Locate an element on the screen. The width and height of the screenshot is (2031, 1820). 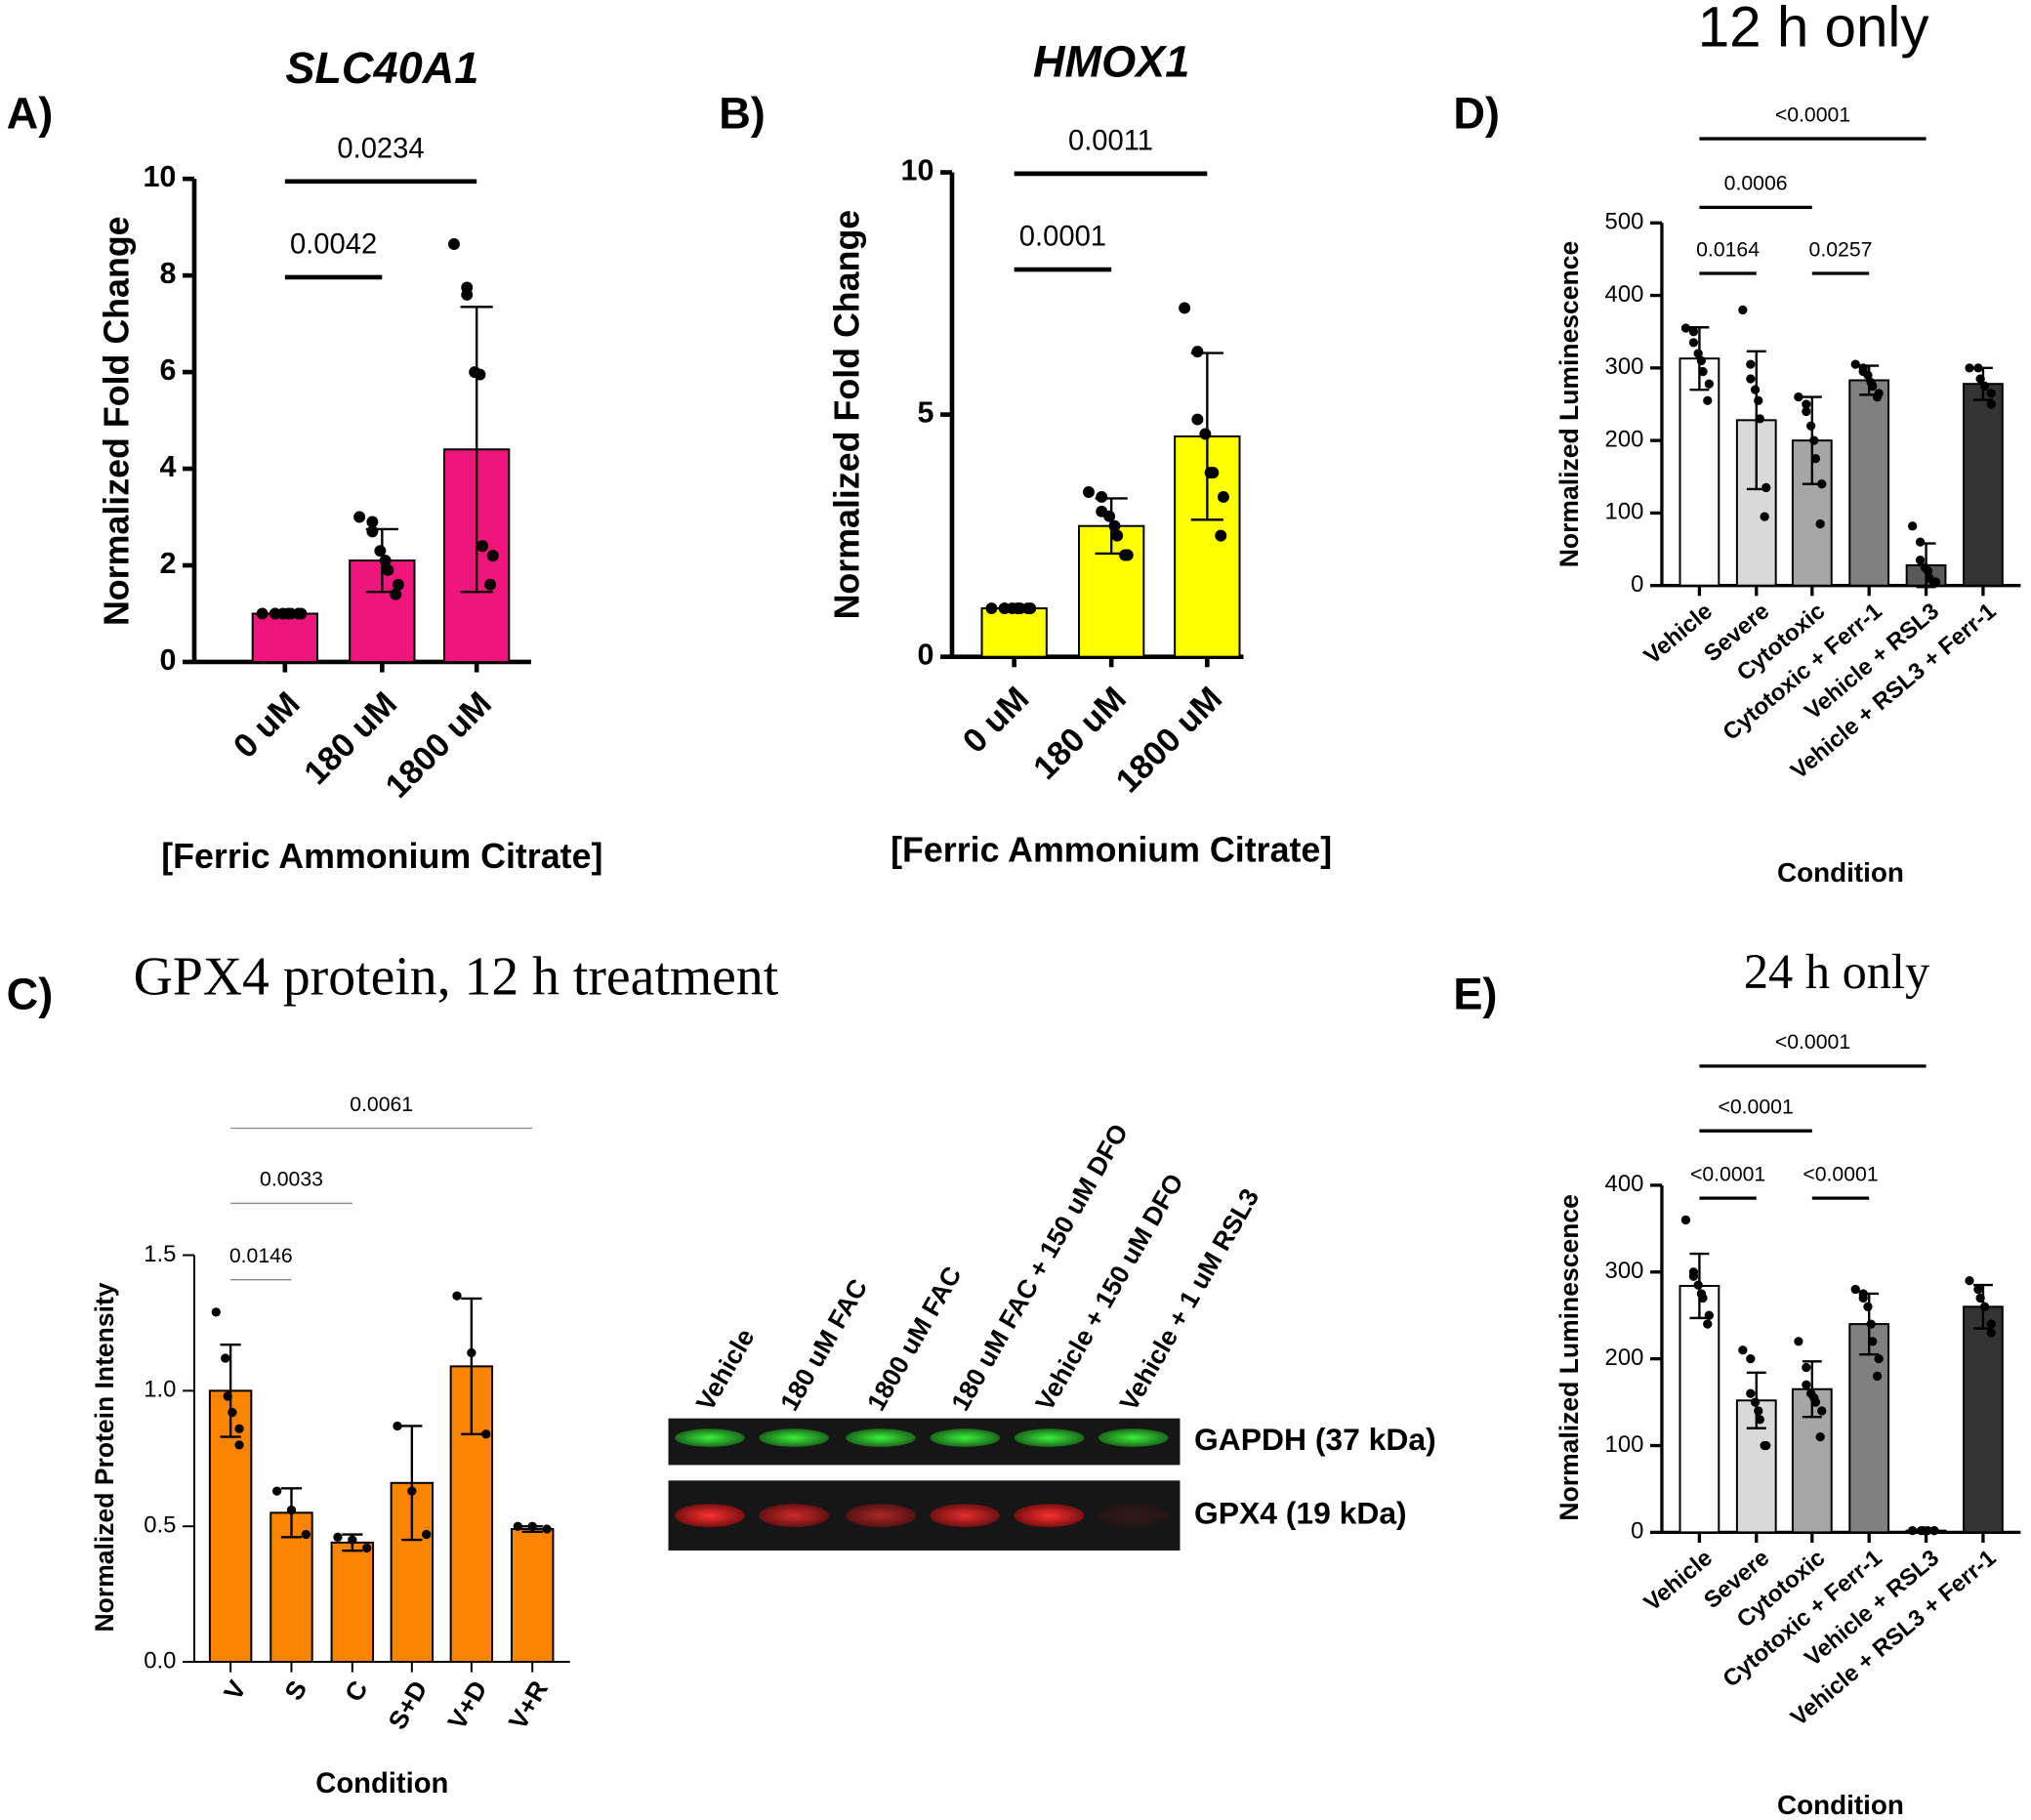
x-axis-label: [Ferric Ammonium Citrate] is located at coordinates (381, 856).